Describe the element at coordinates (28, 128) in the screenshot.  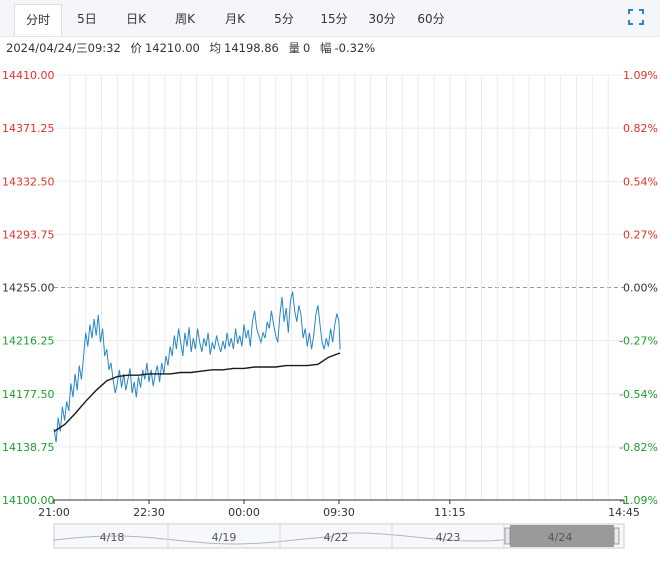
I see `y-tick-label: 14371.25` at that location.